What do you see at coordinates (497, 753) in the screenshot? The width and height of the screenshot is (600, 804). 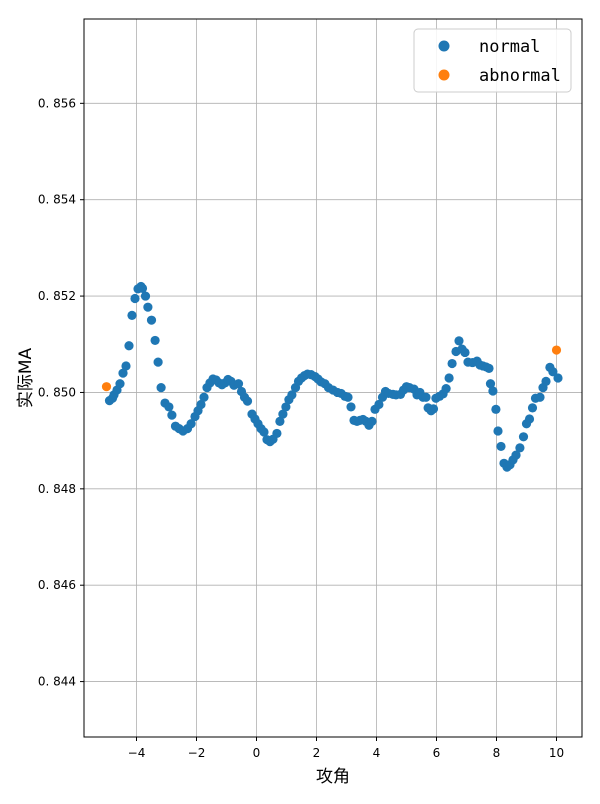 I see `x-tick-label: 8` at bounding box center [497, 753].